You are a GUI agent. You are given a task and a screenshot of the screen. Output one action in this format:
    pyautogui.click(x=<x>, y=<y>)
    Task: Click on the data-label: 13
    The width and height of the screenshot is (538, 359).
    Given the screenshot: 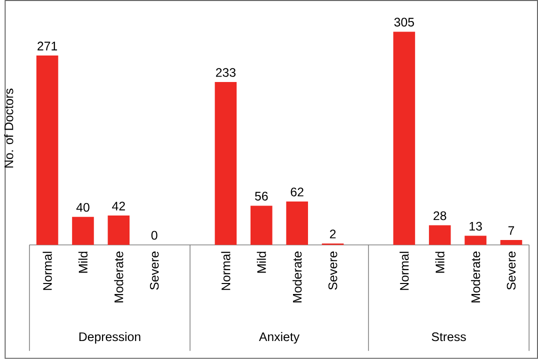 What is the action you would take?
    pyautogui.click(x=476, y=226)
    